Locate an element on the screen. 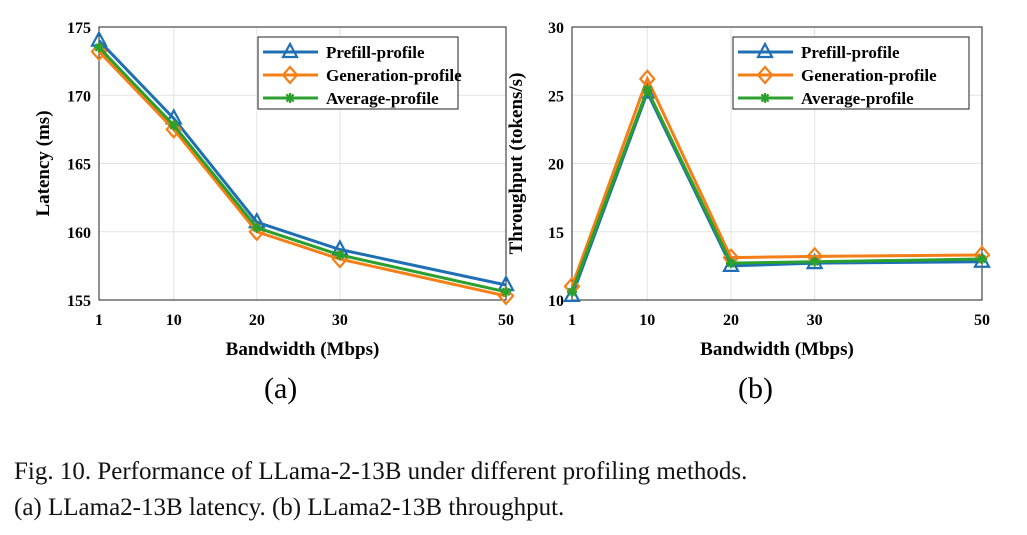 Image resolution: width=1027 pixels, height=535 pixels. y-tick-label: 20 is located at coordinates (556, 165).